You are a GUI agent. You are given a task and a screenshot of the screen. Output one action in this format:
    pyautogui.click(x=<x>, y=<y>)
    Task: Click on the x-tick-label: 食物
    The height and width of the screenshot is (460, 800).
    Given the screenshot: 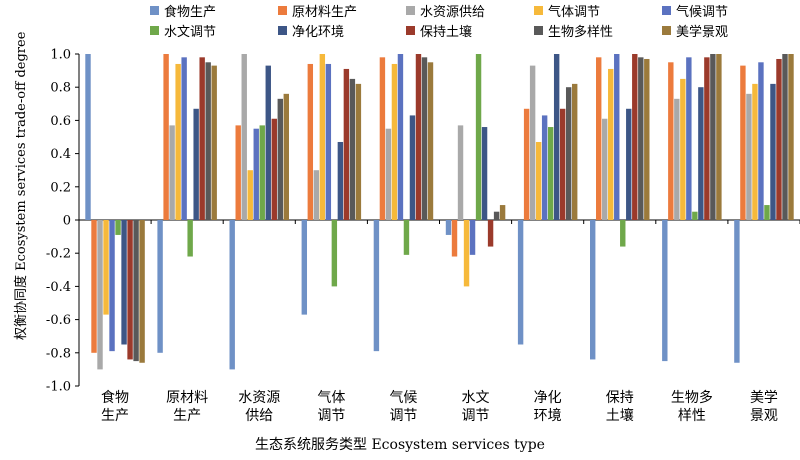 What is the action you would take?
    pyautogui.click(x=115, y=397)
    